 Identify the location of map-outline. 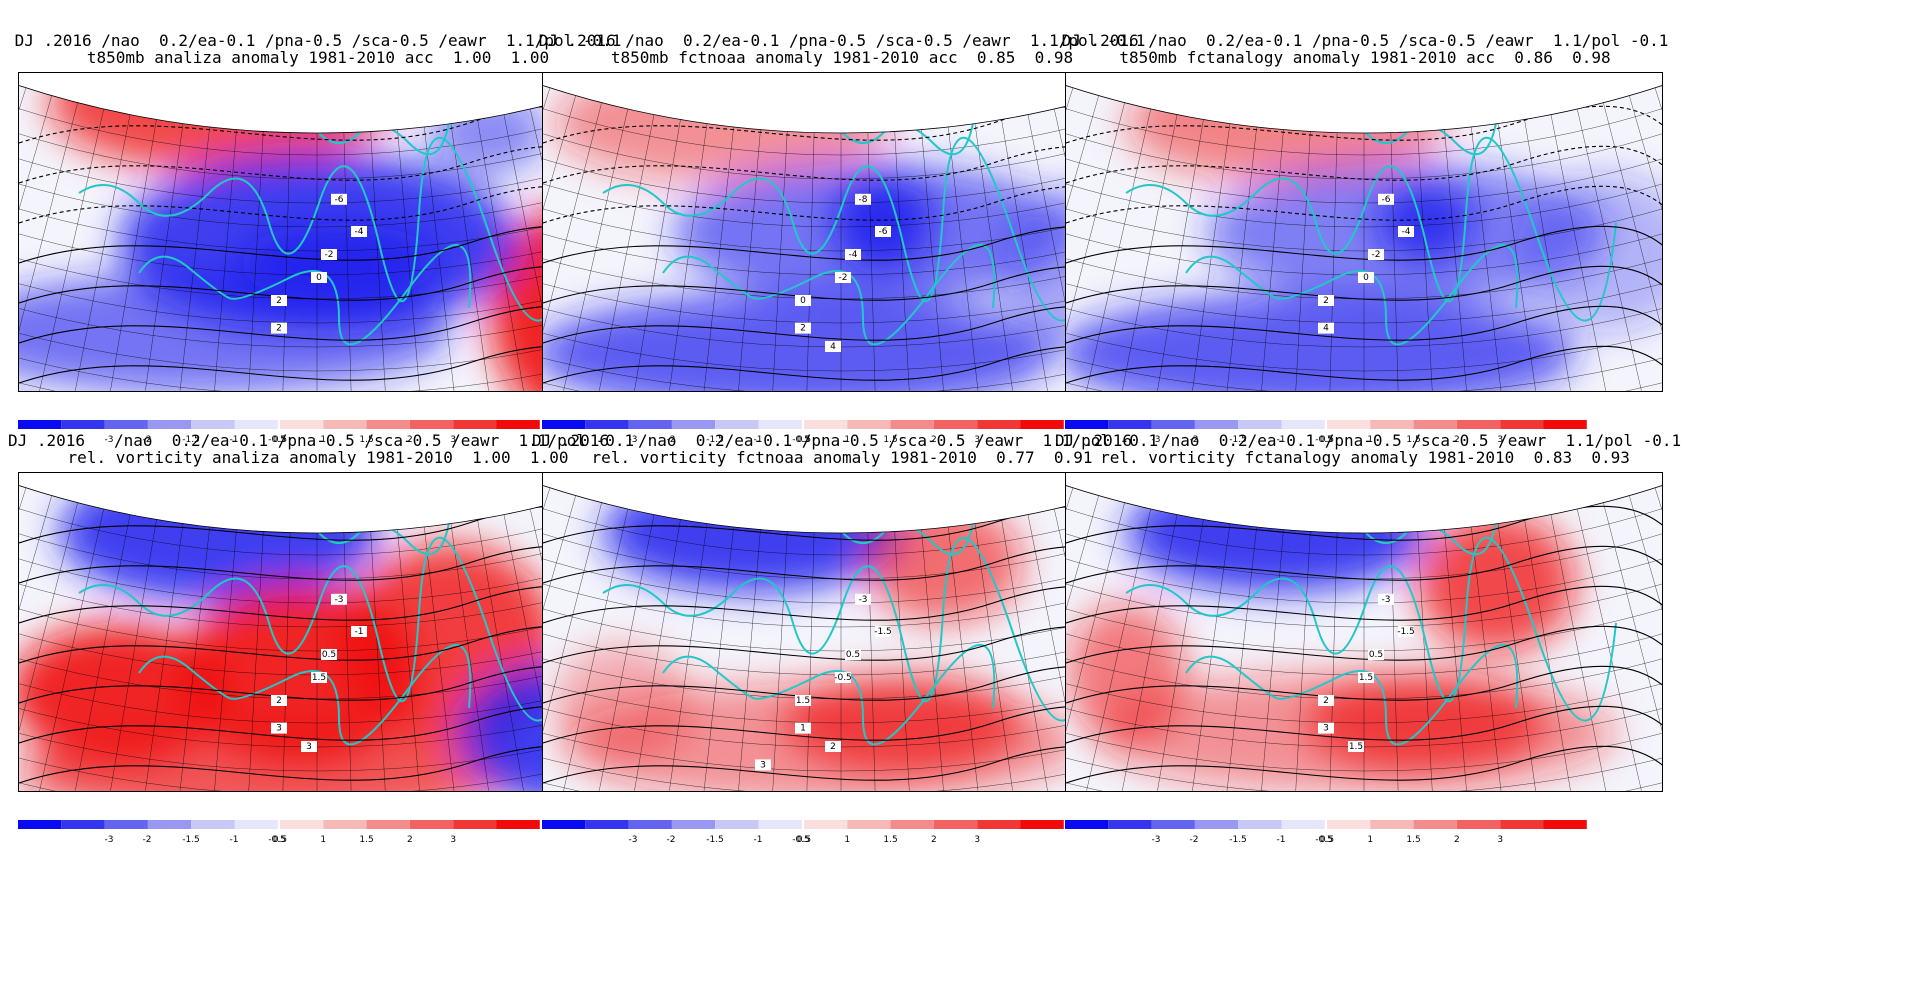
(841, 109).